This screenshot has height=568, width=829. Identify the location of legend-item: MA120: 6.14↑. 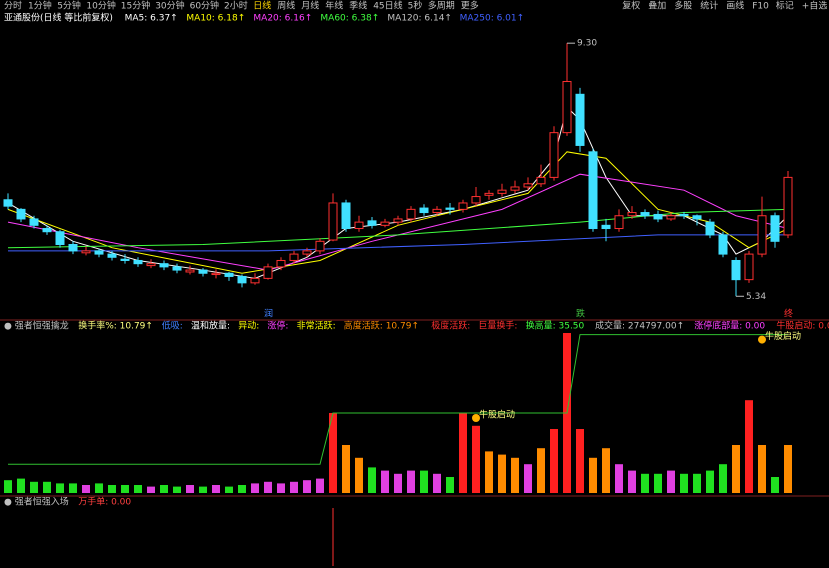
(419, 19).